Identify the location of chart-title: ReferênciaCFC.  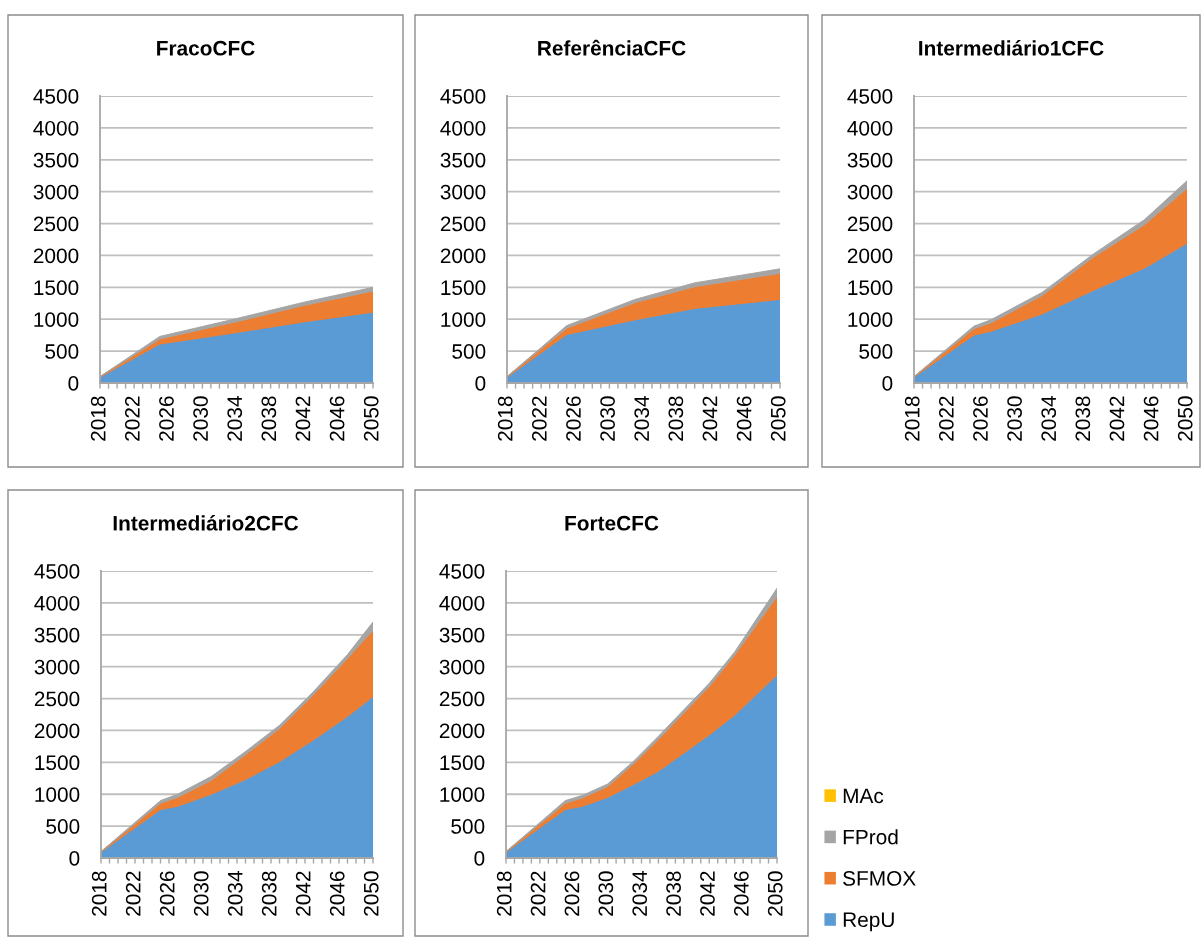
(612, 47).